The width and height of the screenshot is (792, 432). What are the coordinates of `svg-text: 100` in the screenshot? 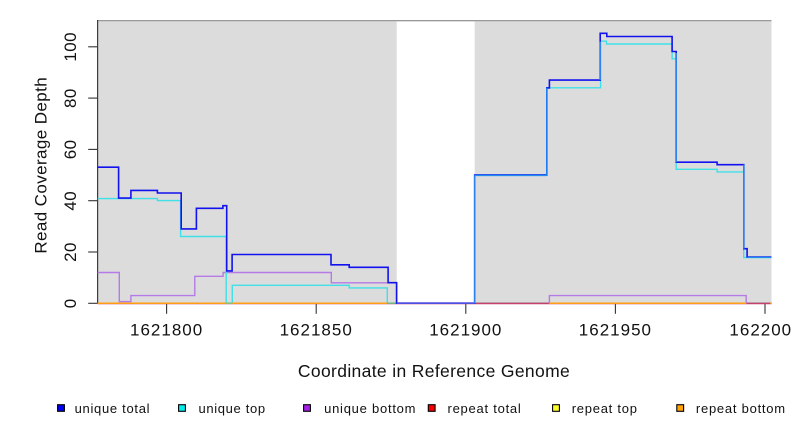 It's located at (70, 47).